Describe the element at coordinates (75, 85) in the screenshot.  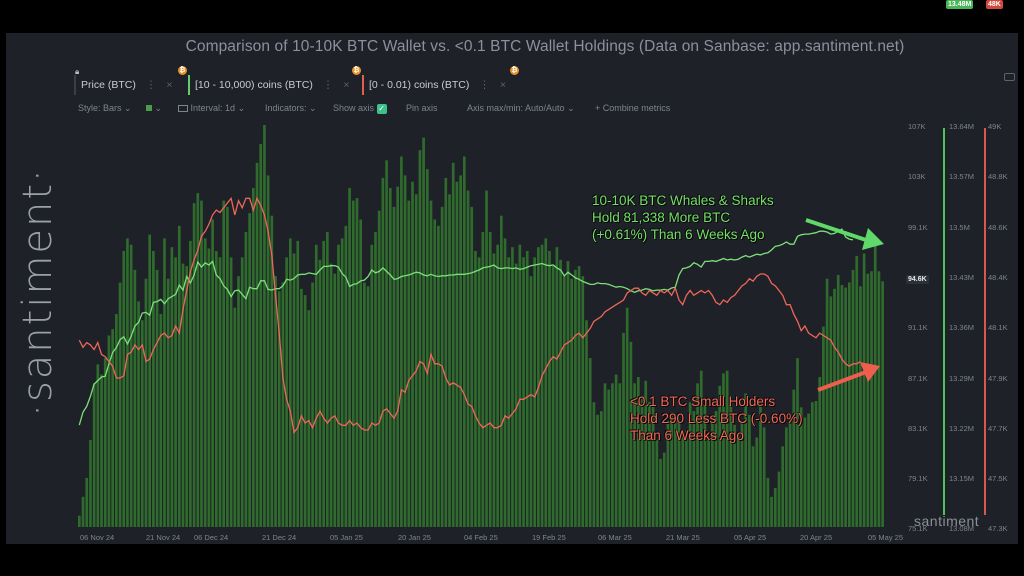
I see `legend-price-swatch` at that location.